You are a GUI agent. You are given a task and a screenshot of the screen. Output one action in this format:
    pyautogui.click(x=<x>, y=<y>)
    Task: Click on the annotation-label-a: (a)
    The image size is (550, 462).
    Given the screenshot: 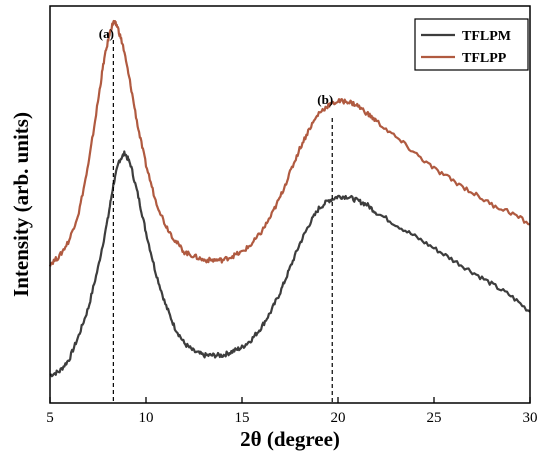 What is the action you would take?
    pyautogui.click(x=106, y=33)
    